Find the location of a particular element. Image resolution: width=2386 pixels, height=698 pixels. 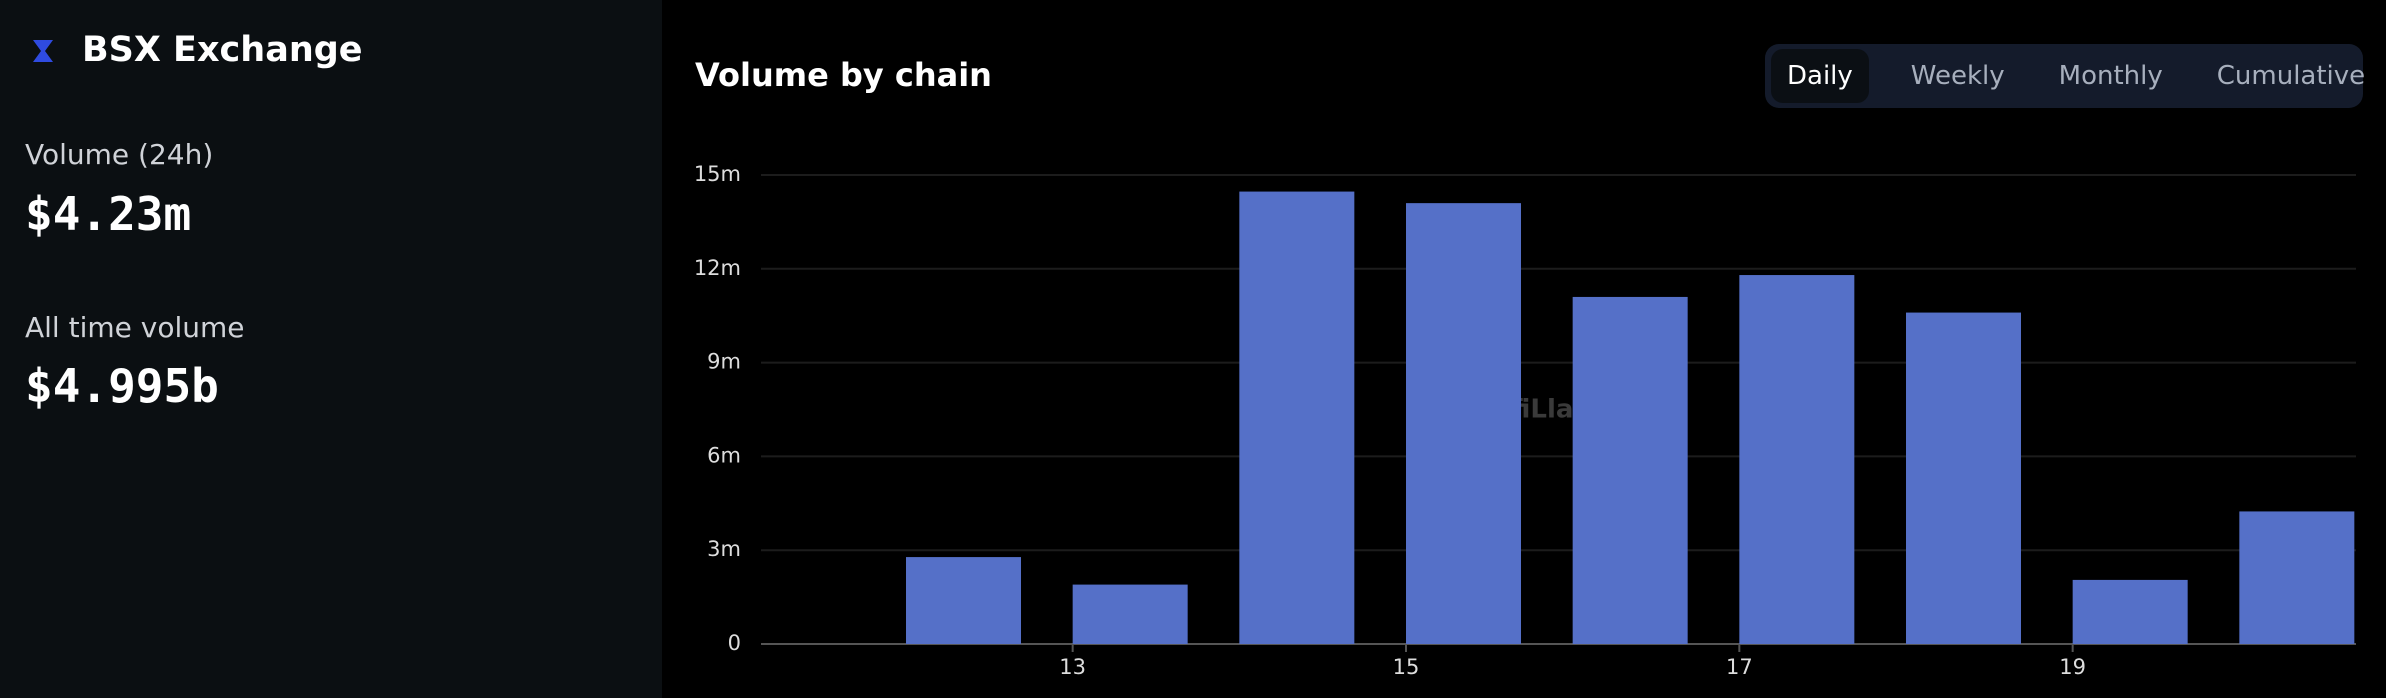

y-tick-label: 15m is located at coordinates (717, 174).